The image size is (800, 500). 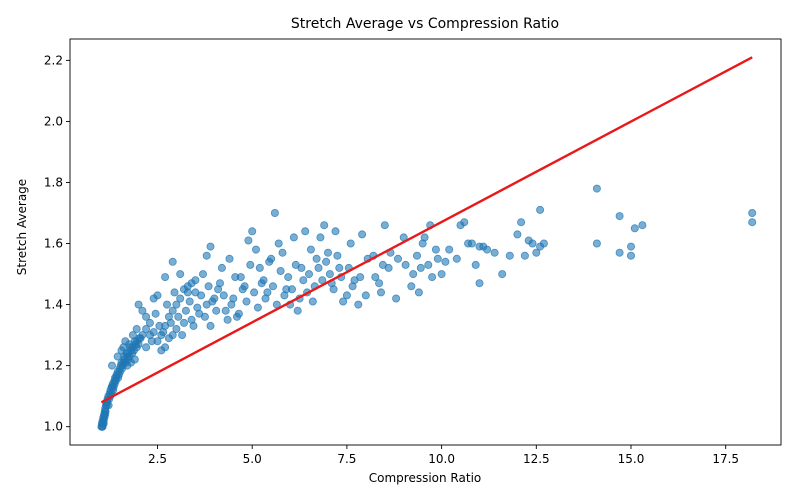 I want to click on x-tick-label: 12.5, so click(x=536, y=459).